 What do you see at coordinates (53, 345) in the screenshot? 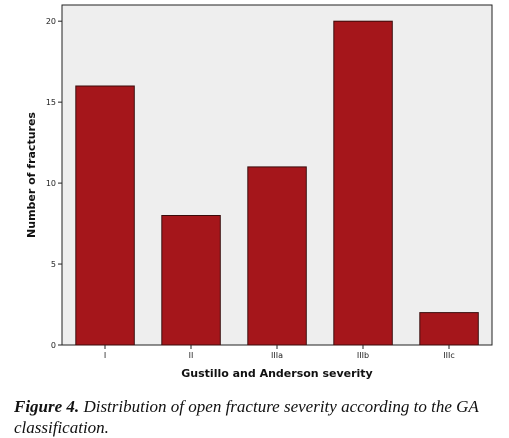
I see `y-tick-label: 0` at bounding box center [53, 345].